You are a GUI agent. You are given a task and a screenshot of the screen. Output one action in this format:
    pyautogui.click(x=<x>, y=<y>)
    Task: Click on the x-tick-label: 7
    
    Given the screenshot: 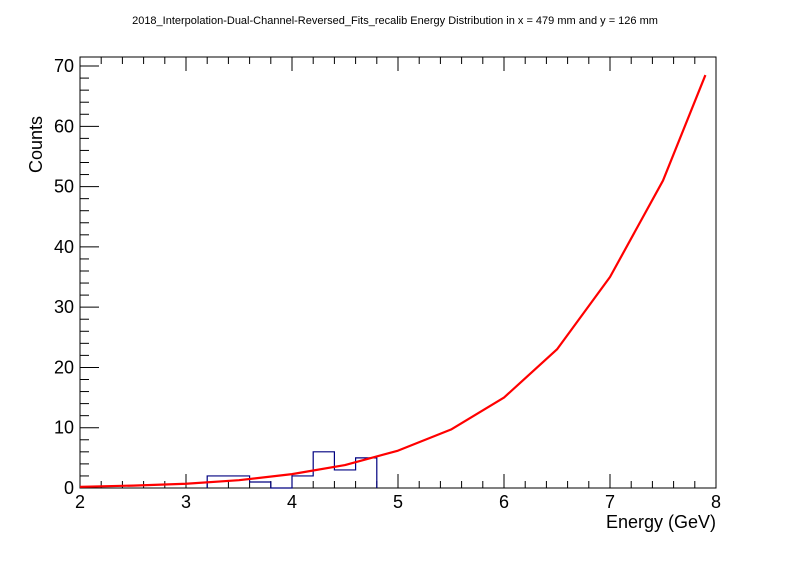 What is the action you would take?
    pyautogui.click(x=610, y=502)
    